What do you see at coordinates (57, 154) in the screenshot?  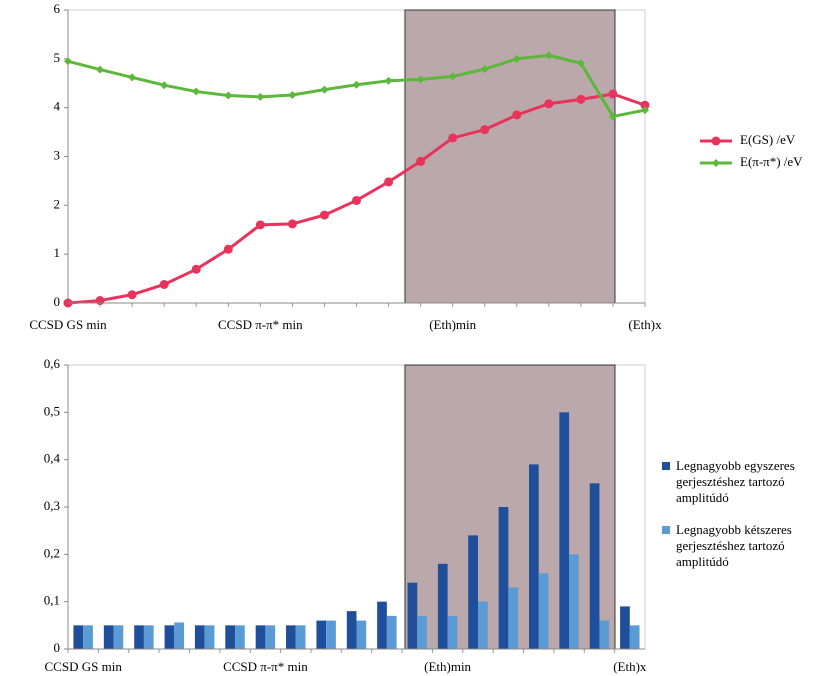 I see `y-tick-label: 3` at bounding box center [57, 154].